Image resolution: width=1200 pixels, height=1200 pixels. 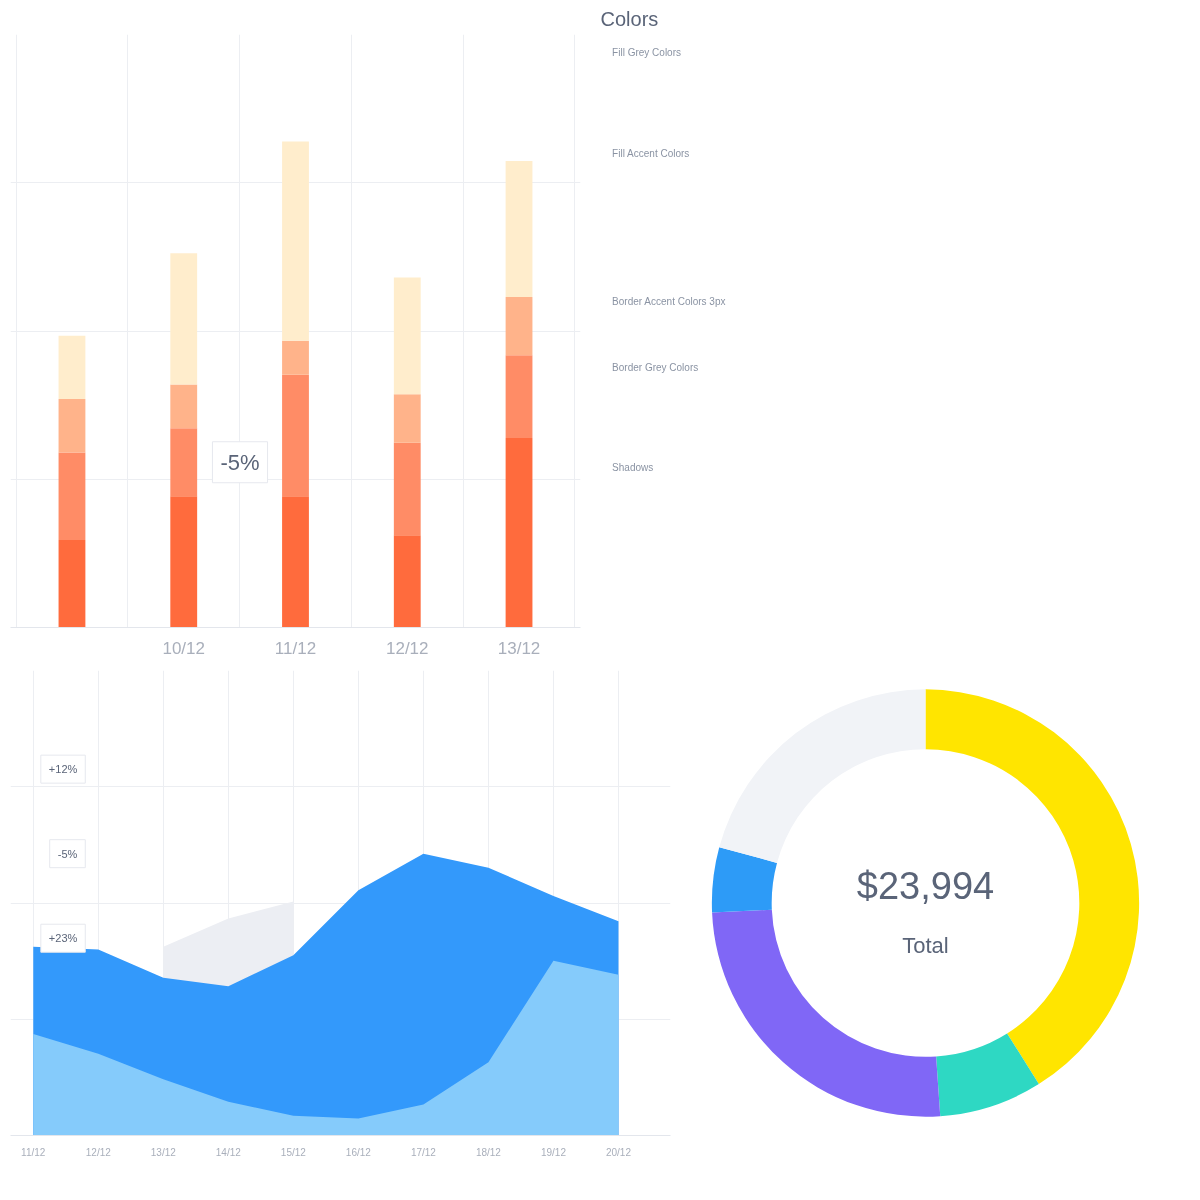 What do you see at coordinates (553, 1152) in the screenshot?
I see `x-tick-label: 19/12` at bounding box center [553, 1152].